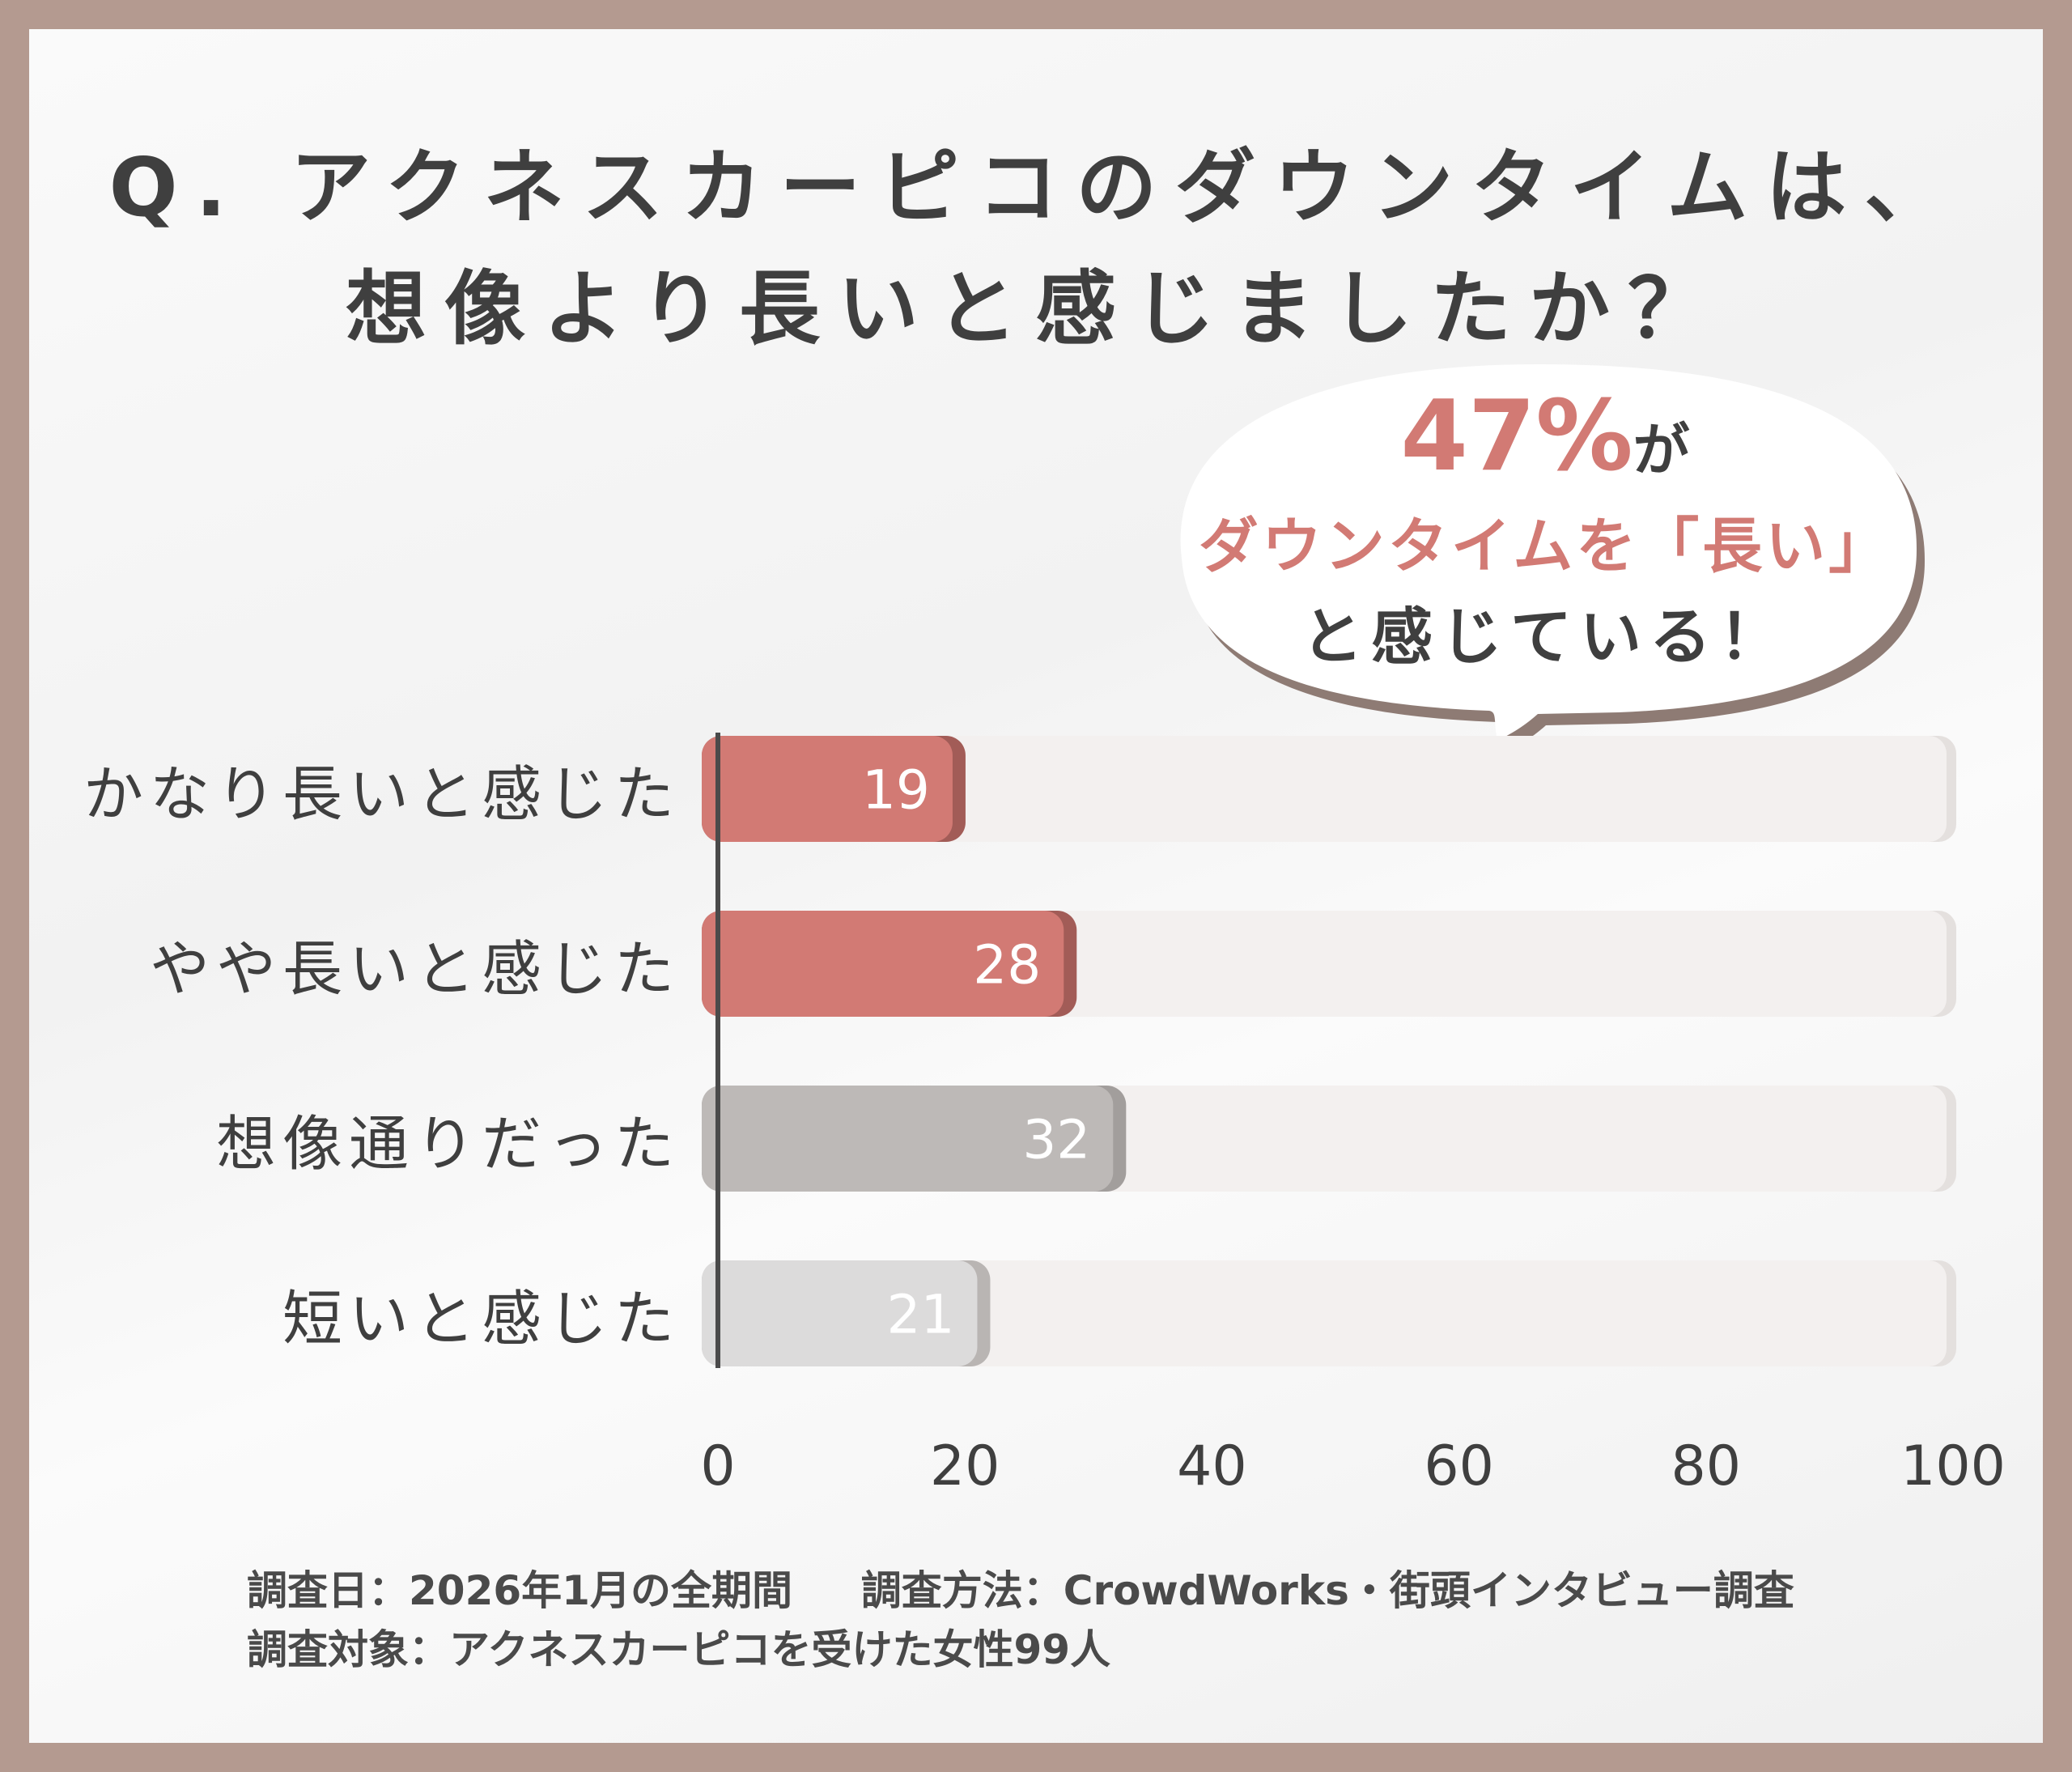 This screenshot has width=2072, height=1772. Describe the element at coordinates (1056, 1140) in the screenshot. I see `bar-value-label: 32` at that location.